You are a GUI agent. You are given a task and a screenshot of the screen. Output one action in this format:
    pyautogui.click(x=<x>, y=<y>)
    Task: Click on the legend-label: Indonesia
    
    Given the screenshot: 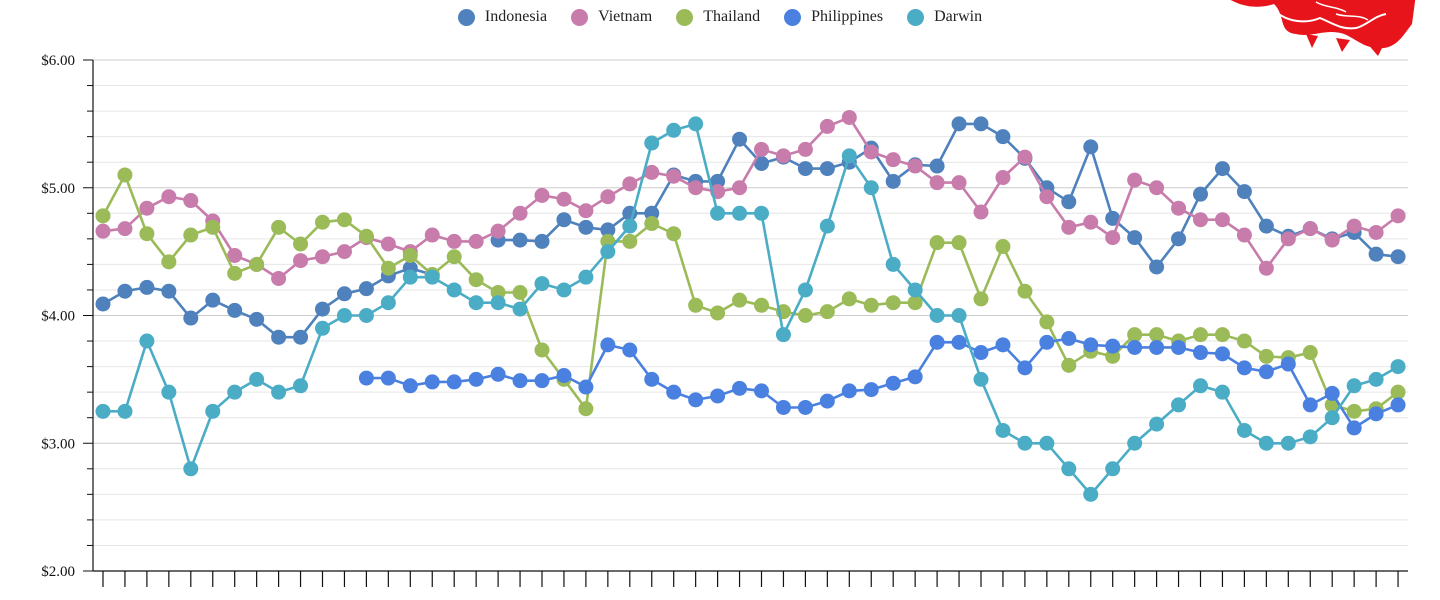 What is the action you would take?
    pyautogui.click(x=516, y=16)
    